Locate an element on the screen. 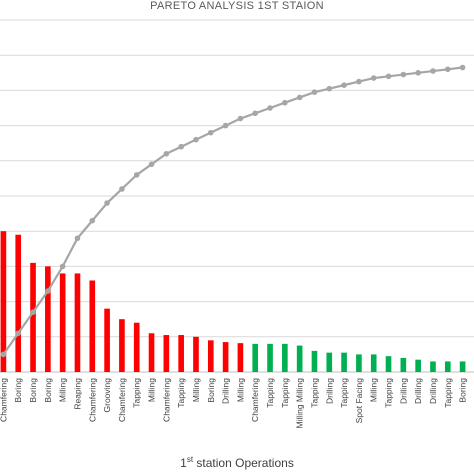 The height and width of the screenshot is (474, 474). x-axis-title-sup: st is located at coordinates (190, 459).